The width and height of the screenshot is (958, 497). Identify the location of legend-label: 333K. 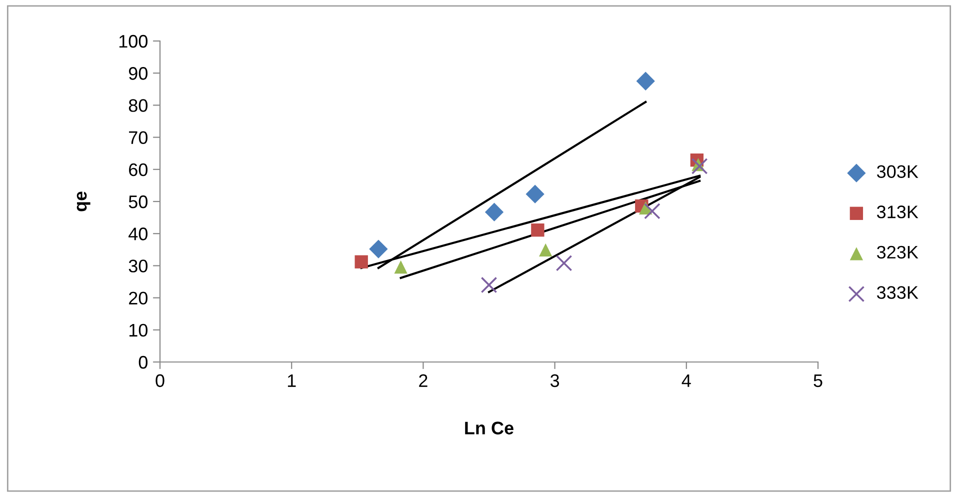
(897, 292).